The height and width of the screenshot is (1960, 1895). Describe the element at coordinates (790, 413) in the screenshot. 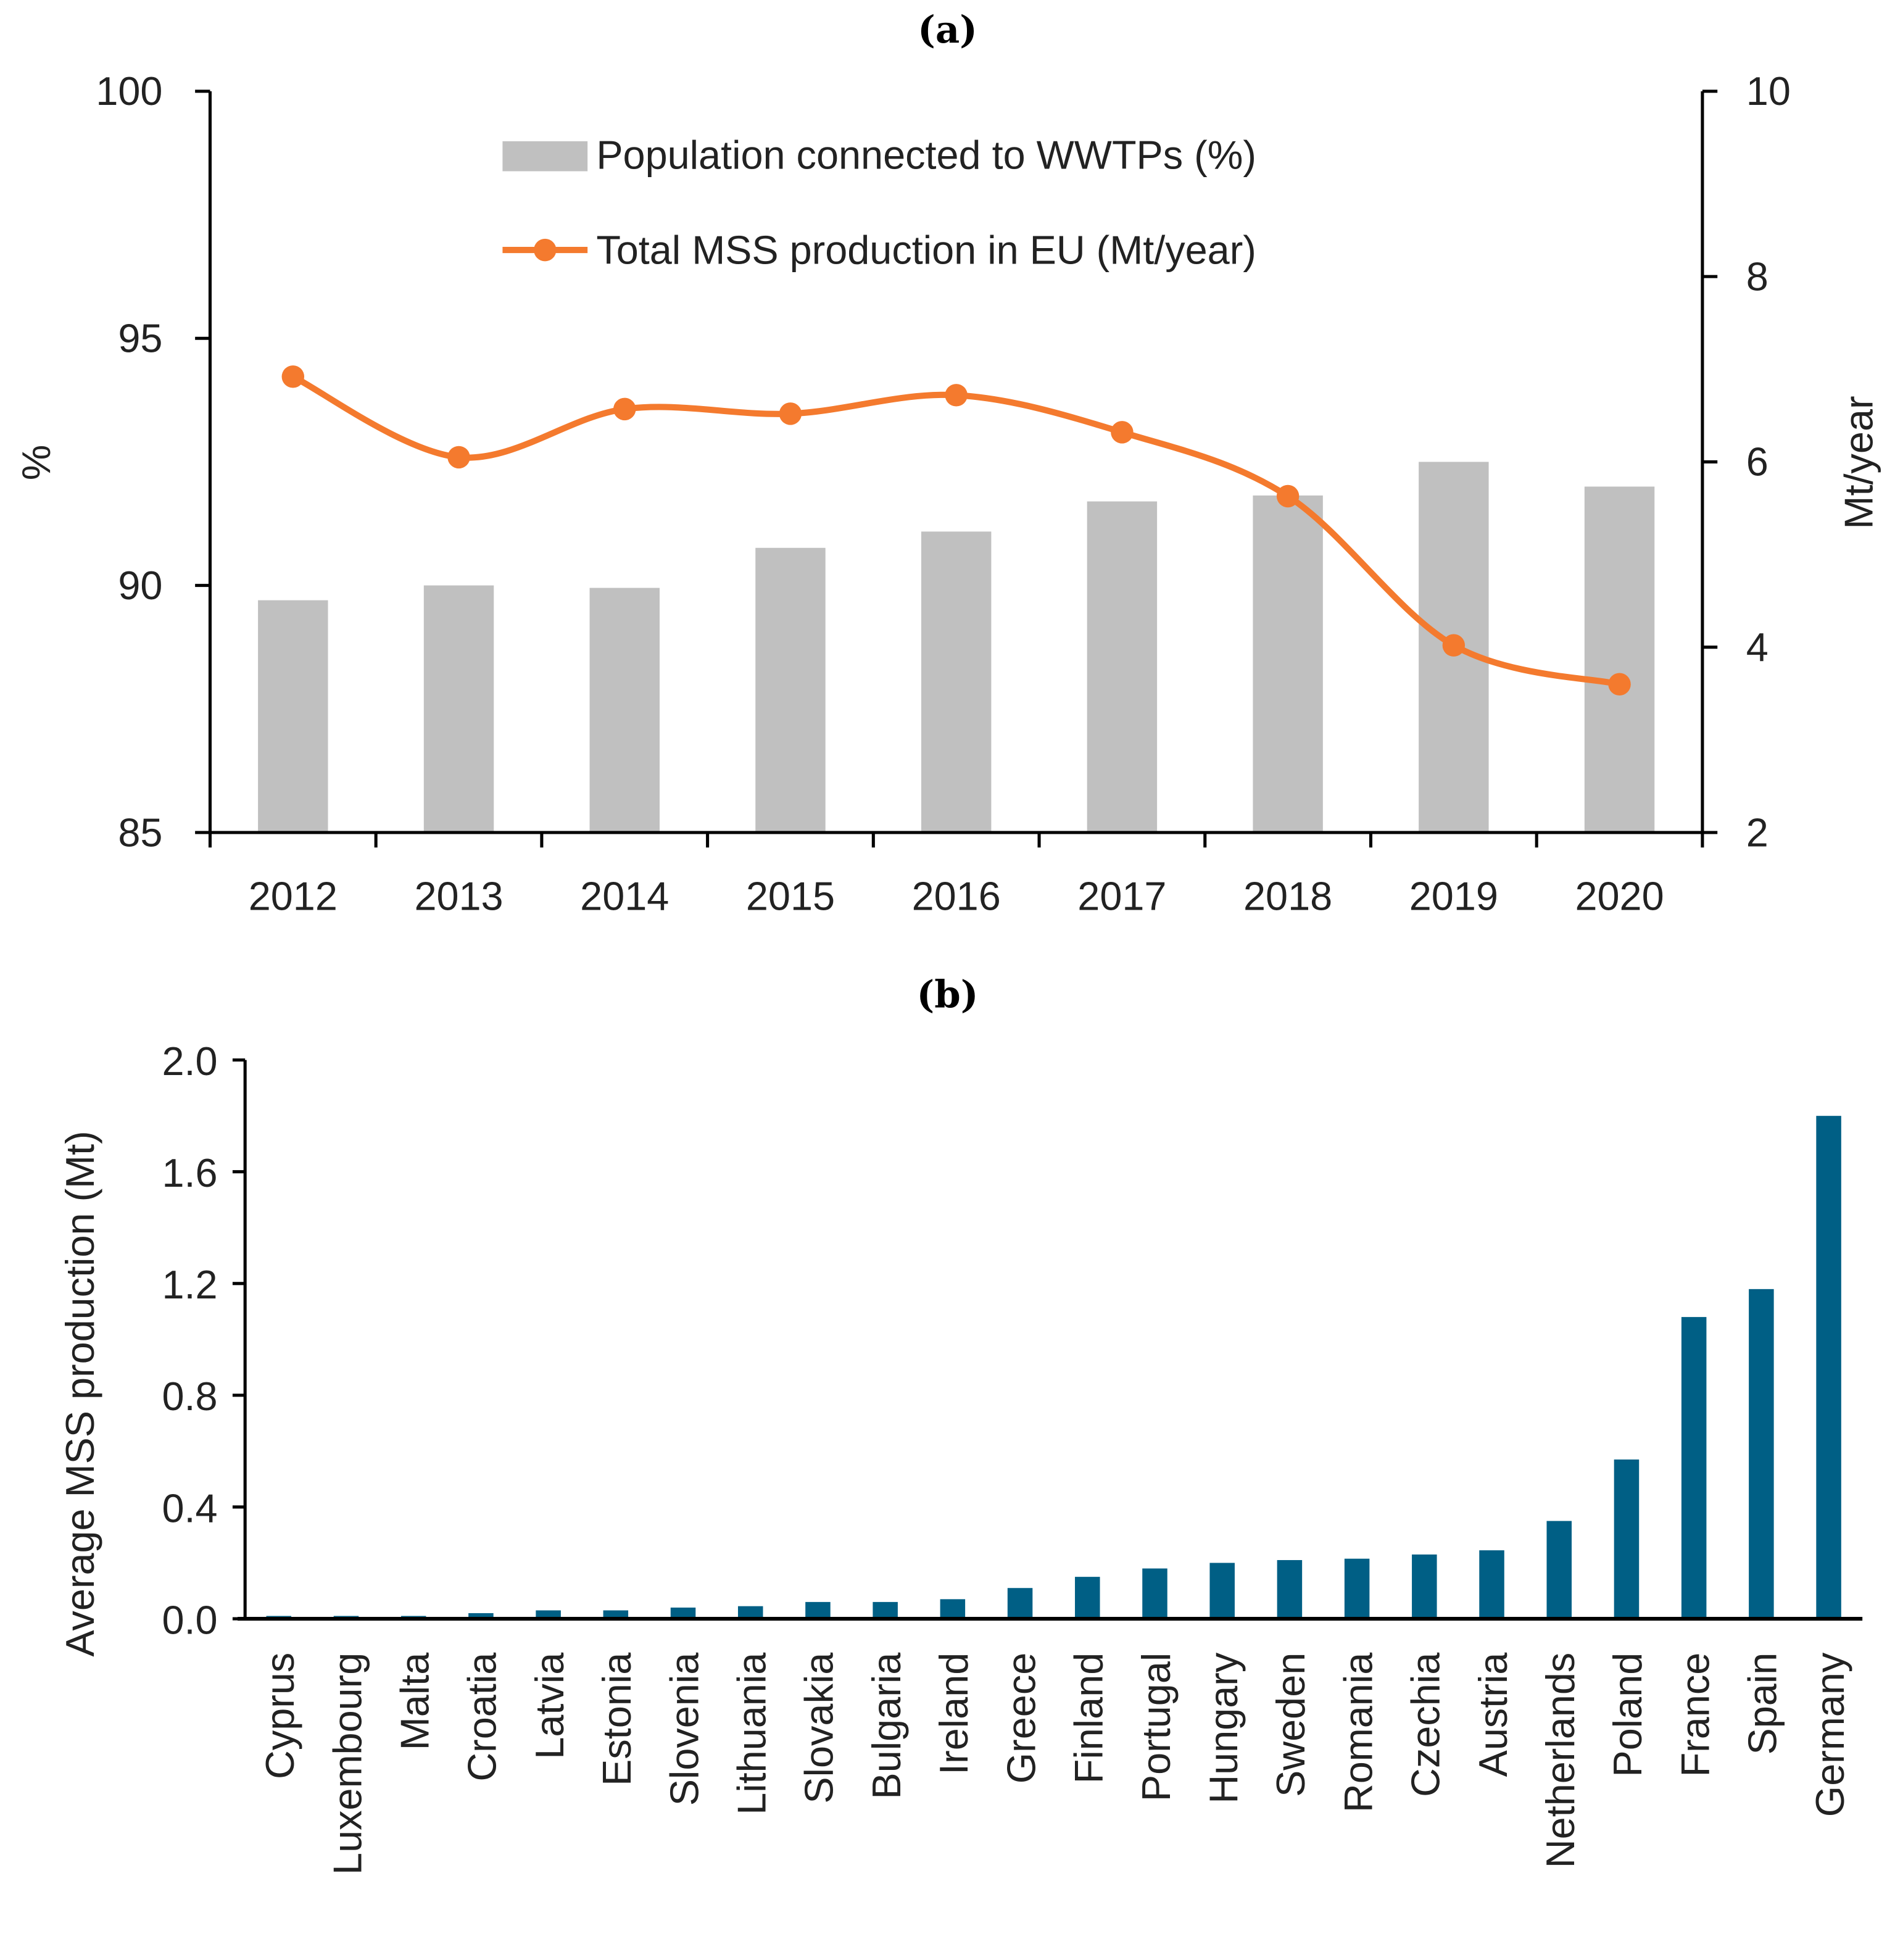

I see `line-point-2015` at that location.